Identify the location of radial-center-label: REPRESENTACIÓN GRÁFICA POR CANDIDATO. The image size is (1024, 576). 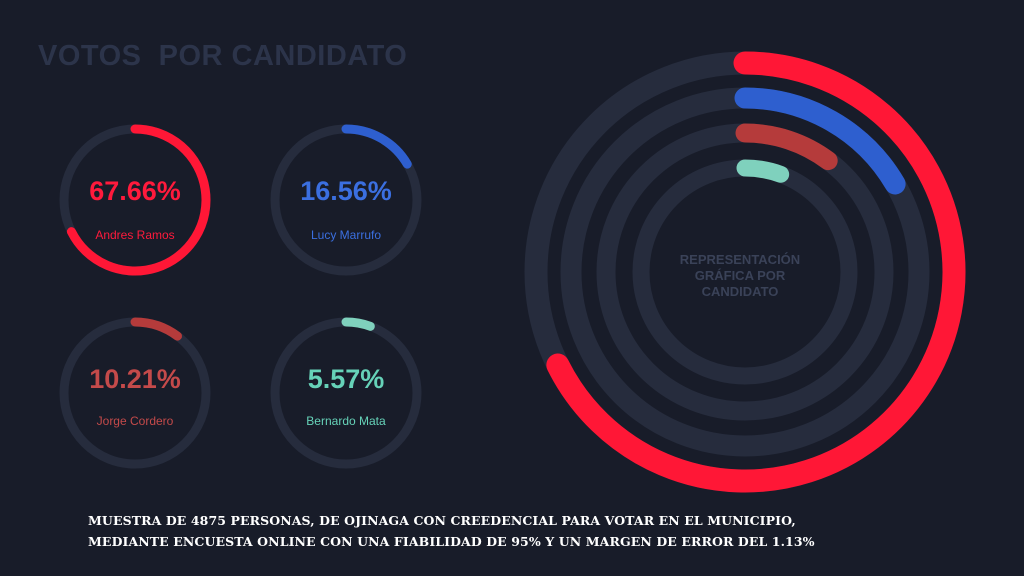
(740, 275).